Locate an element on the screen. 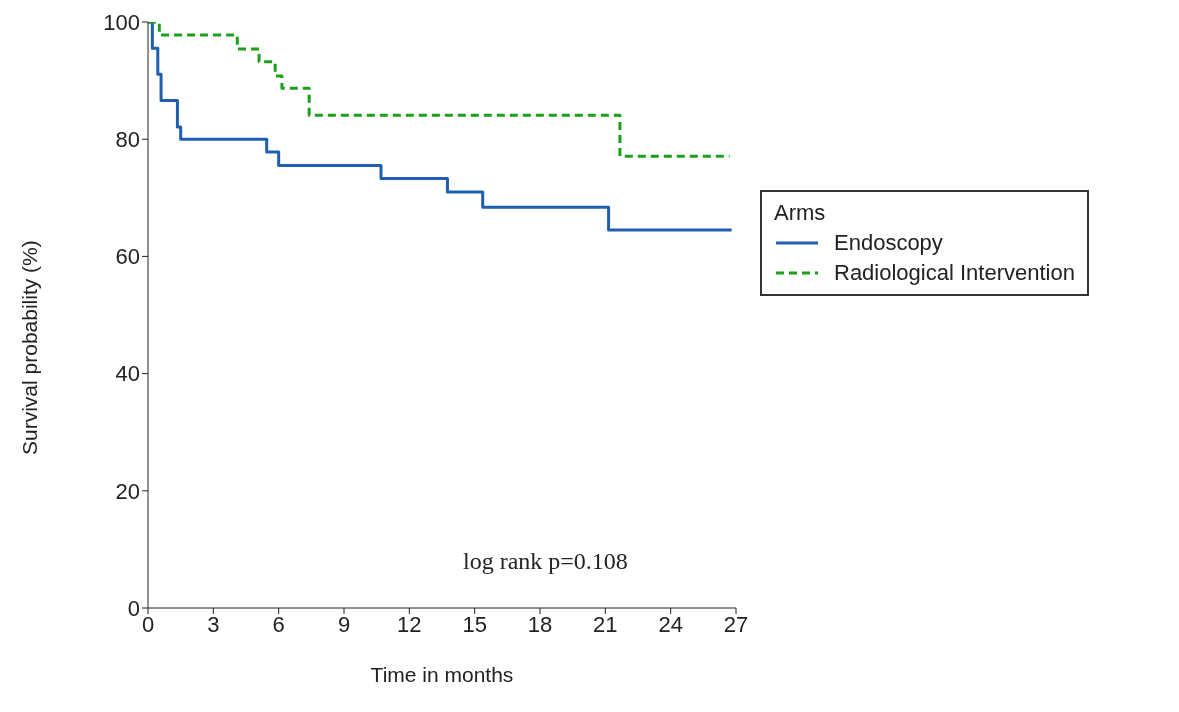 The height and width of the screenshot is (712, 1179). x-tick-label: 9 is located at coordinates (344, 624).